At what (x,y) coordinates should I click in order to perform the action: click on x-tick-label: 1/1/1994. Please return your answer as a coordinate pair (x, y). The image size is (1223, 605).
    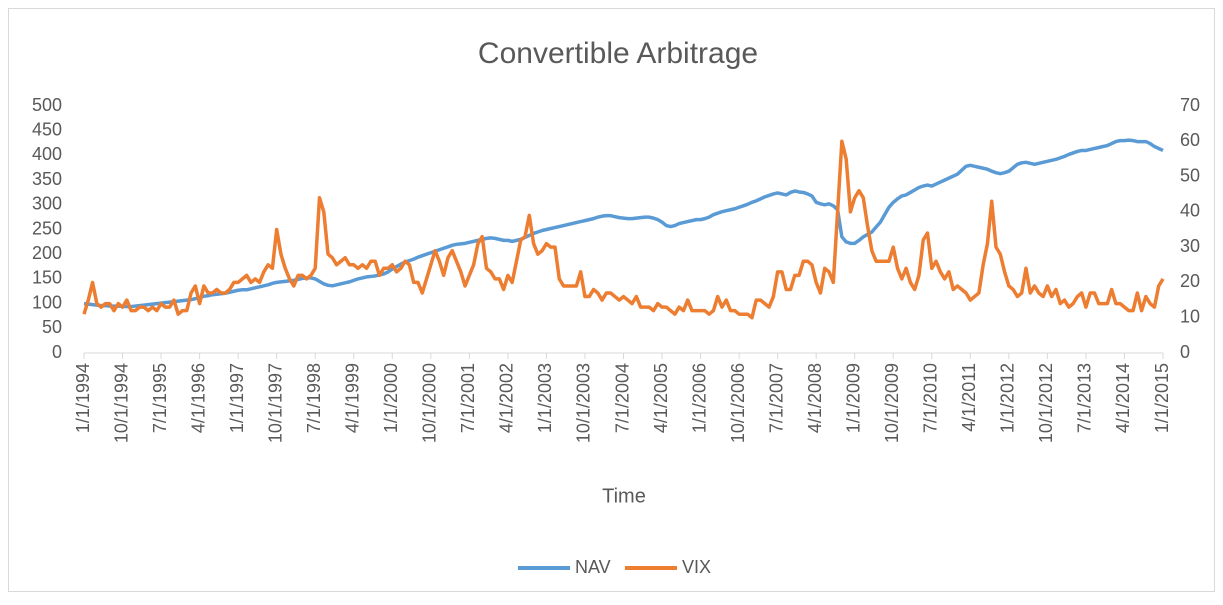
    Looking at the image, I should click on (83, 398).